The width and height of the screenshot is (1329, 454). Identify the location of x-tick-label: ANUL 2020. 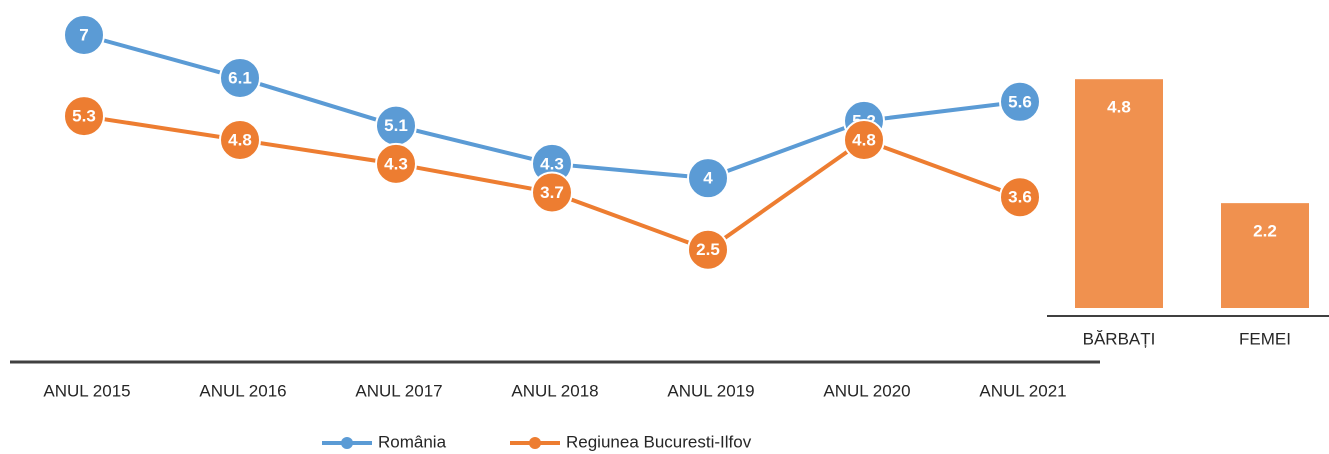
(866, 390).